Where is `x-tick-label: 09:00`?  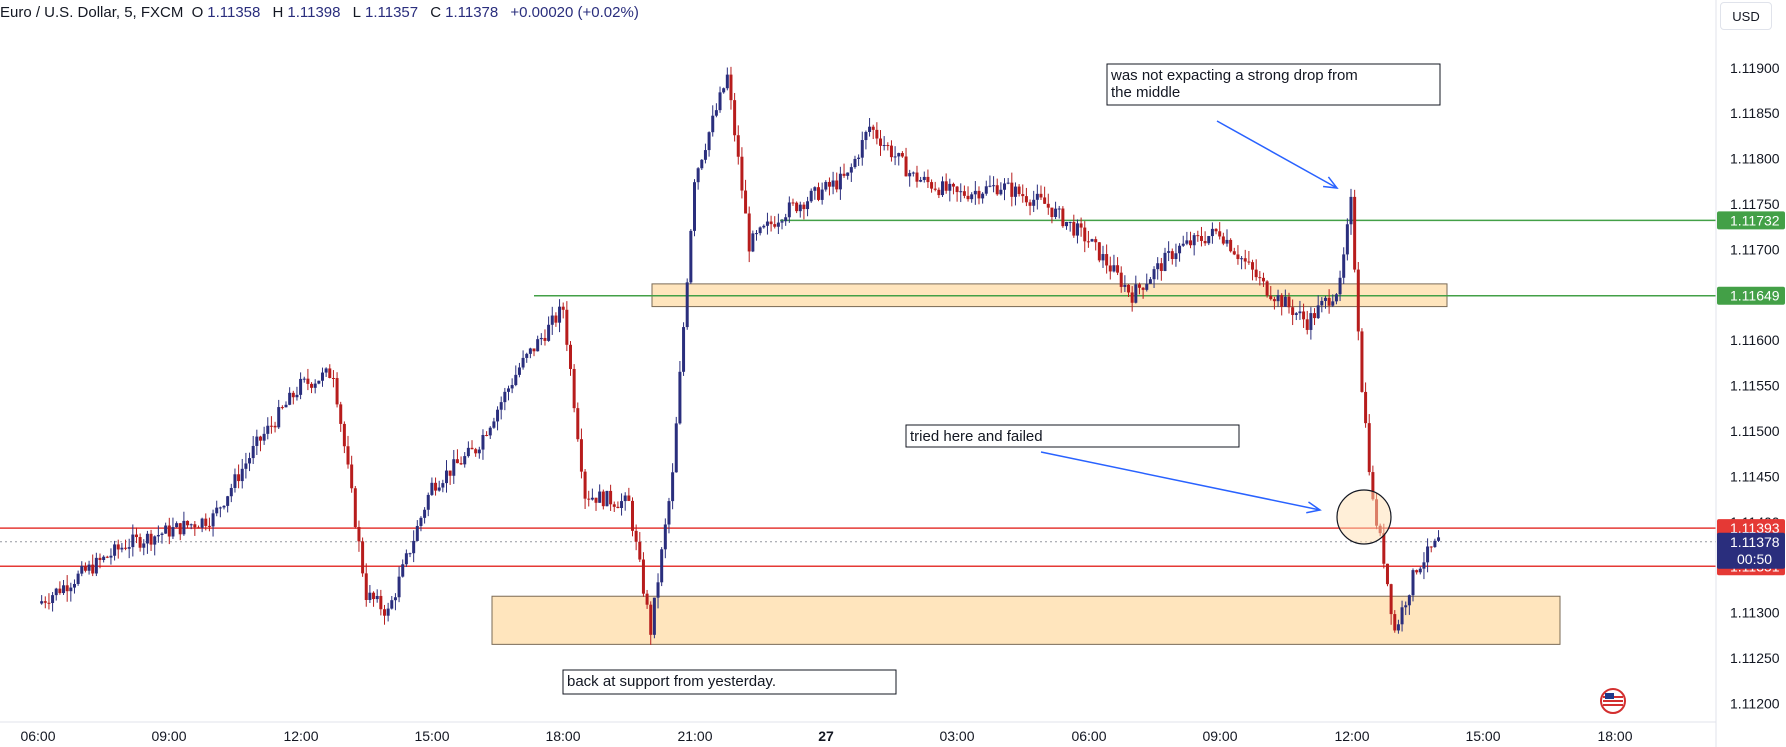 x-tick-label: 09:00 is located at coordinates (168, 736).